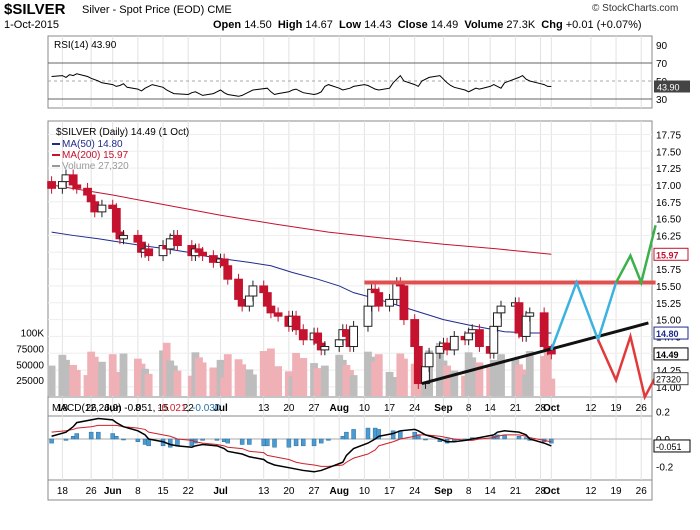  Describe the element at coordinates (338, 408) in the screenshot. I see `x-tick-label: Aug` at that location.